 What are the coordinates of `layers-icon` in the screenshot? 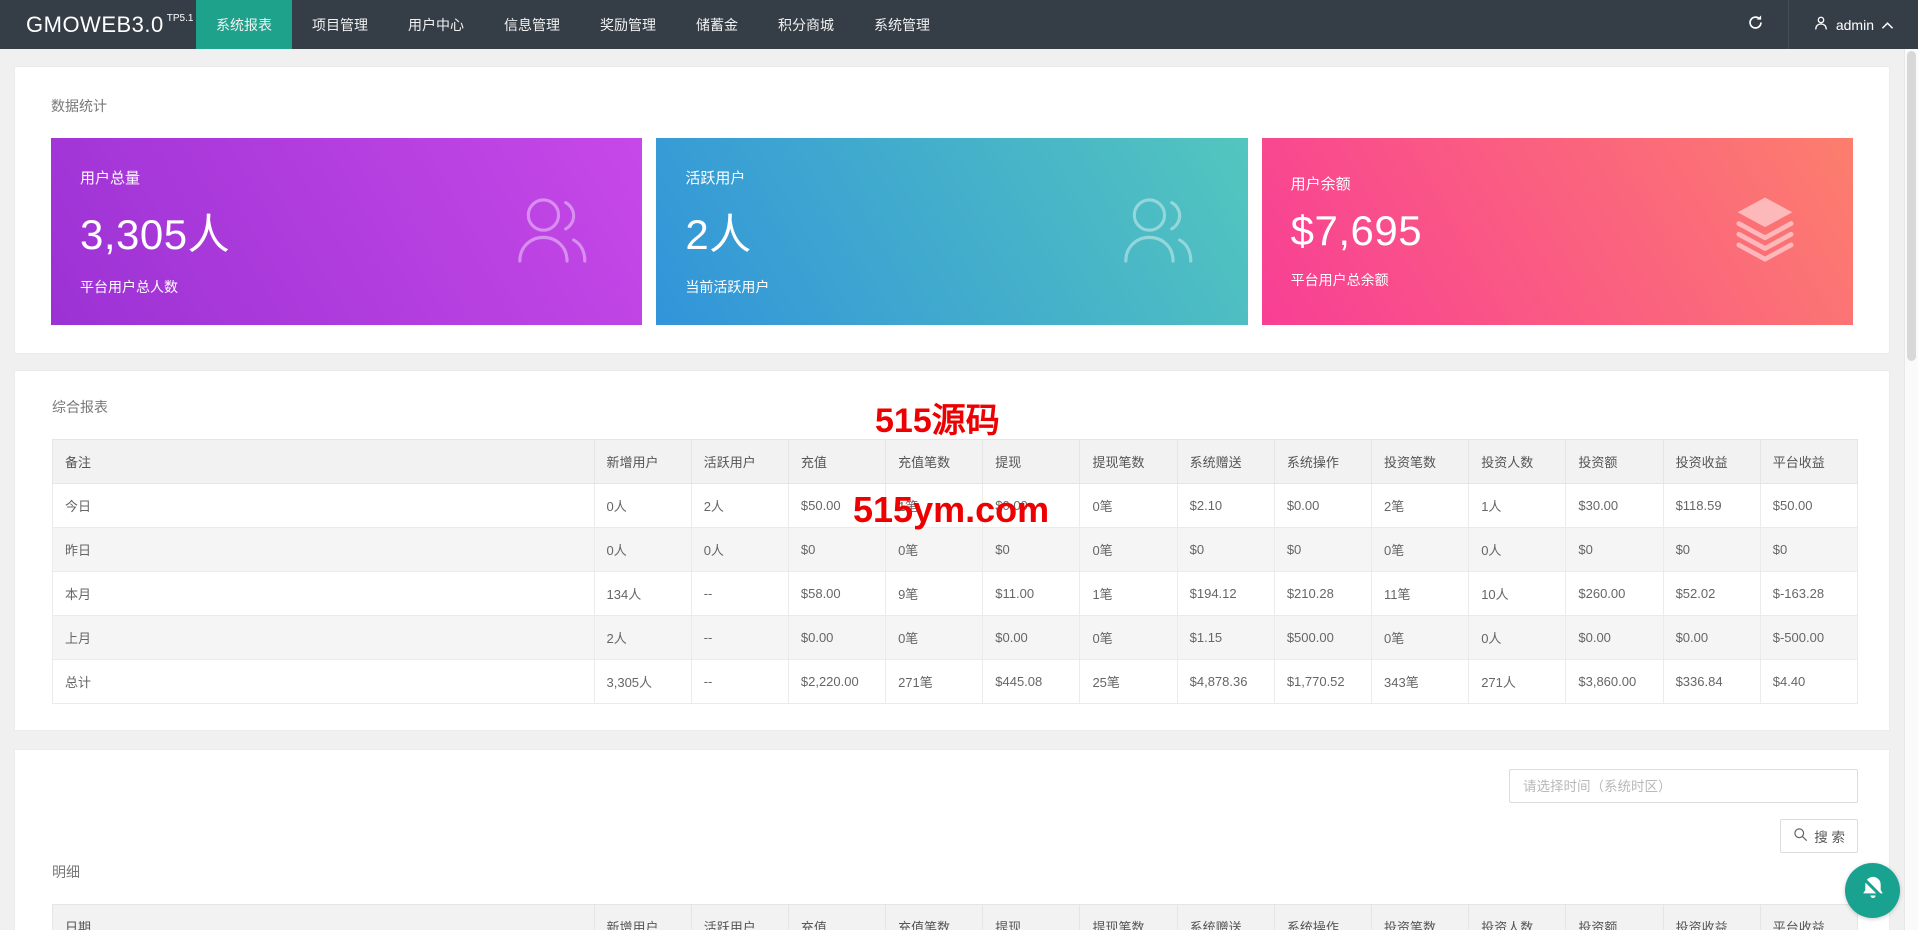 It's located at (1765, 231).